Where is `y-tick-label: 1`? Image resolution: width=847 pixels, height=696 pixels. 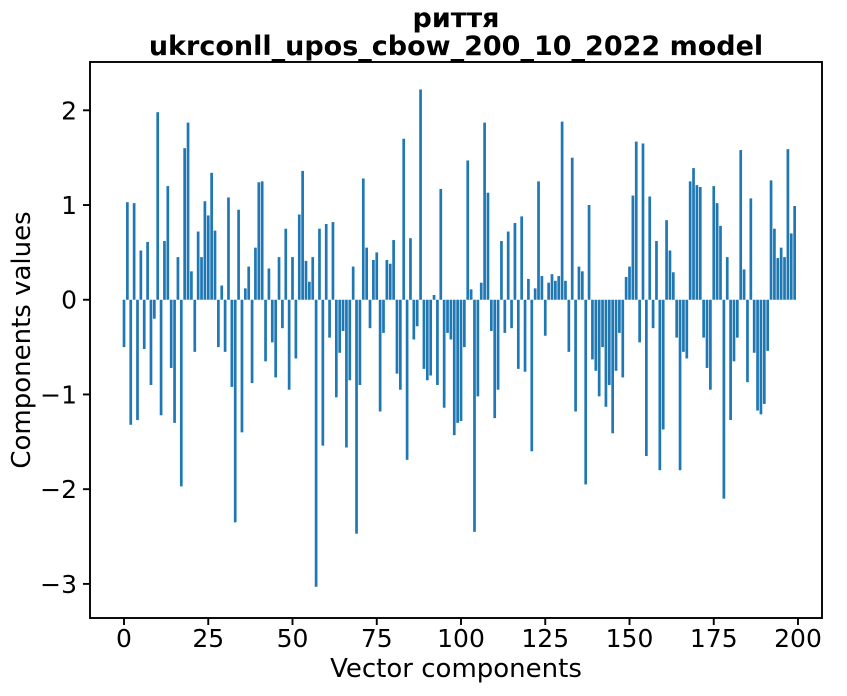 y-tick-label: 1 is located at coordinates (69, 205).